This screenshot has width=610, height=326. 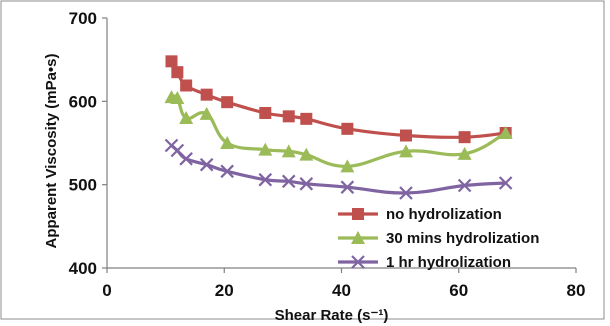 What do you see at coordinates (458, 290) in the screenshot?
I see `x-tick-label: 60` at bounding box center [458, 290].